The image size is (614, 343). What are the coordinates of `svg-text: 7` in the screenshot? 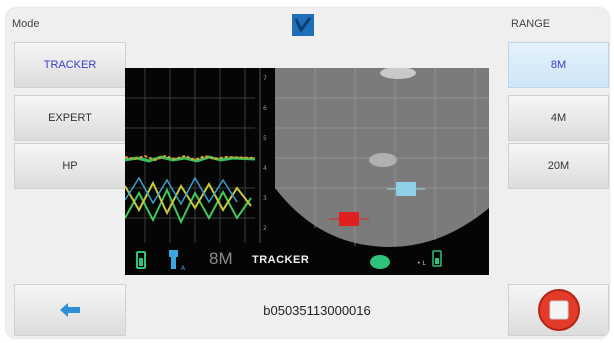 It's located at (265, 78).